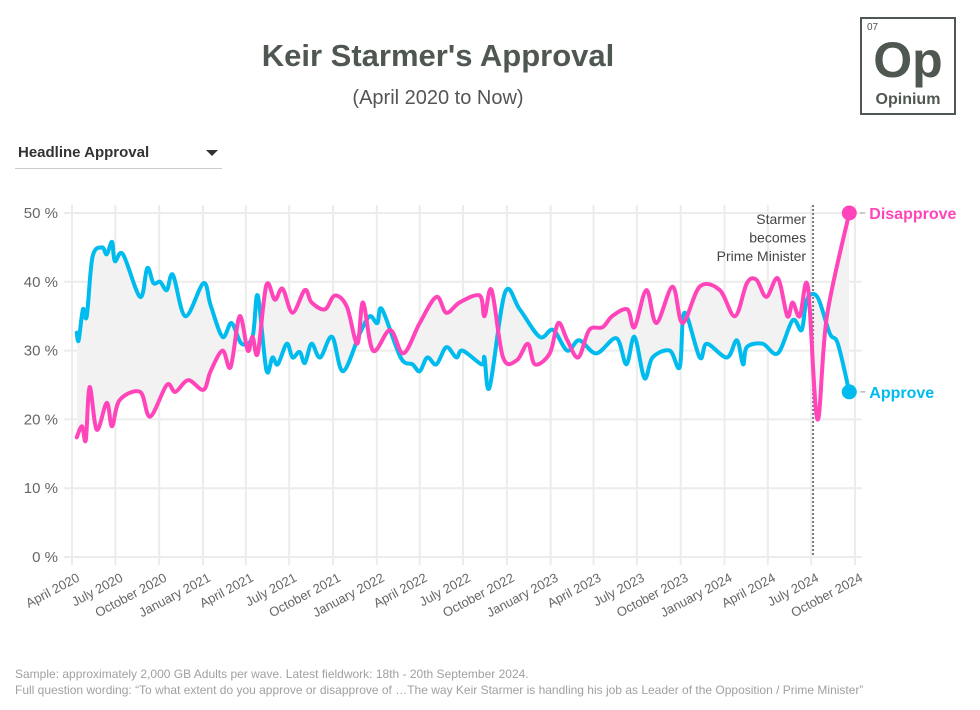 This screenshot has width=980, height=710. What do you see at coordinates (781, 219) in the screenshot?
I see `annotation-text: Starmer` at bounding box center [781, 219].